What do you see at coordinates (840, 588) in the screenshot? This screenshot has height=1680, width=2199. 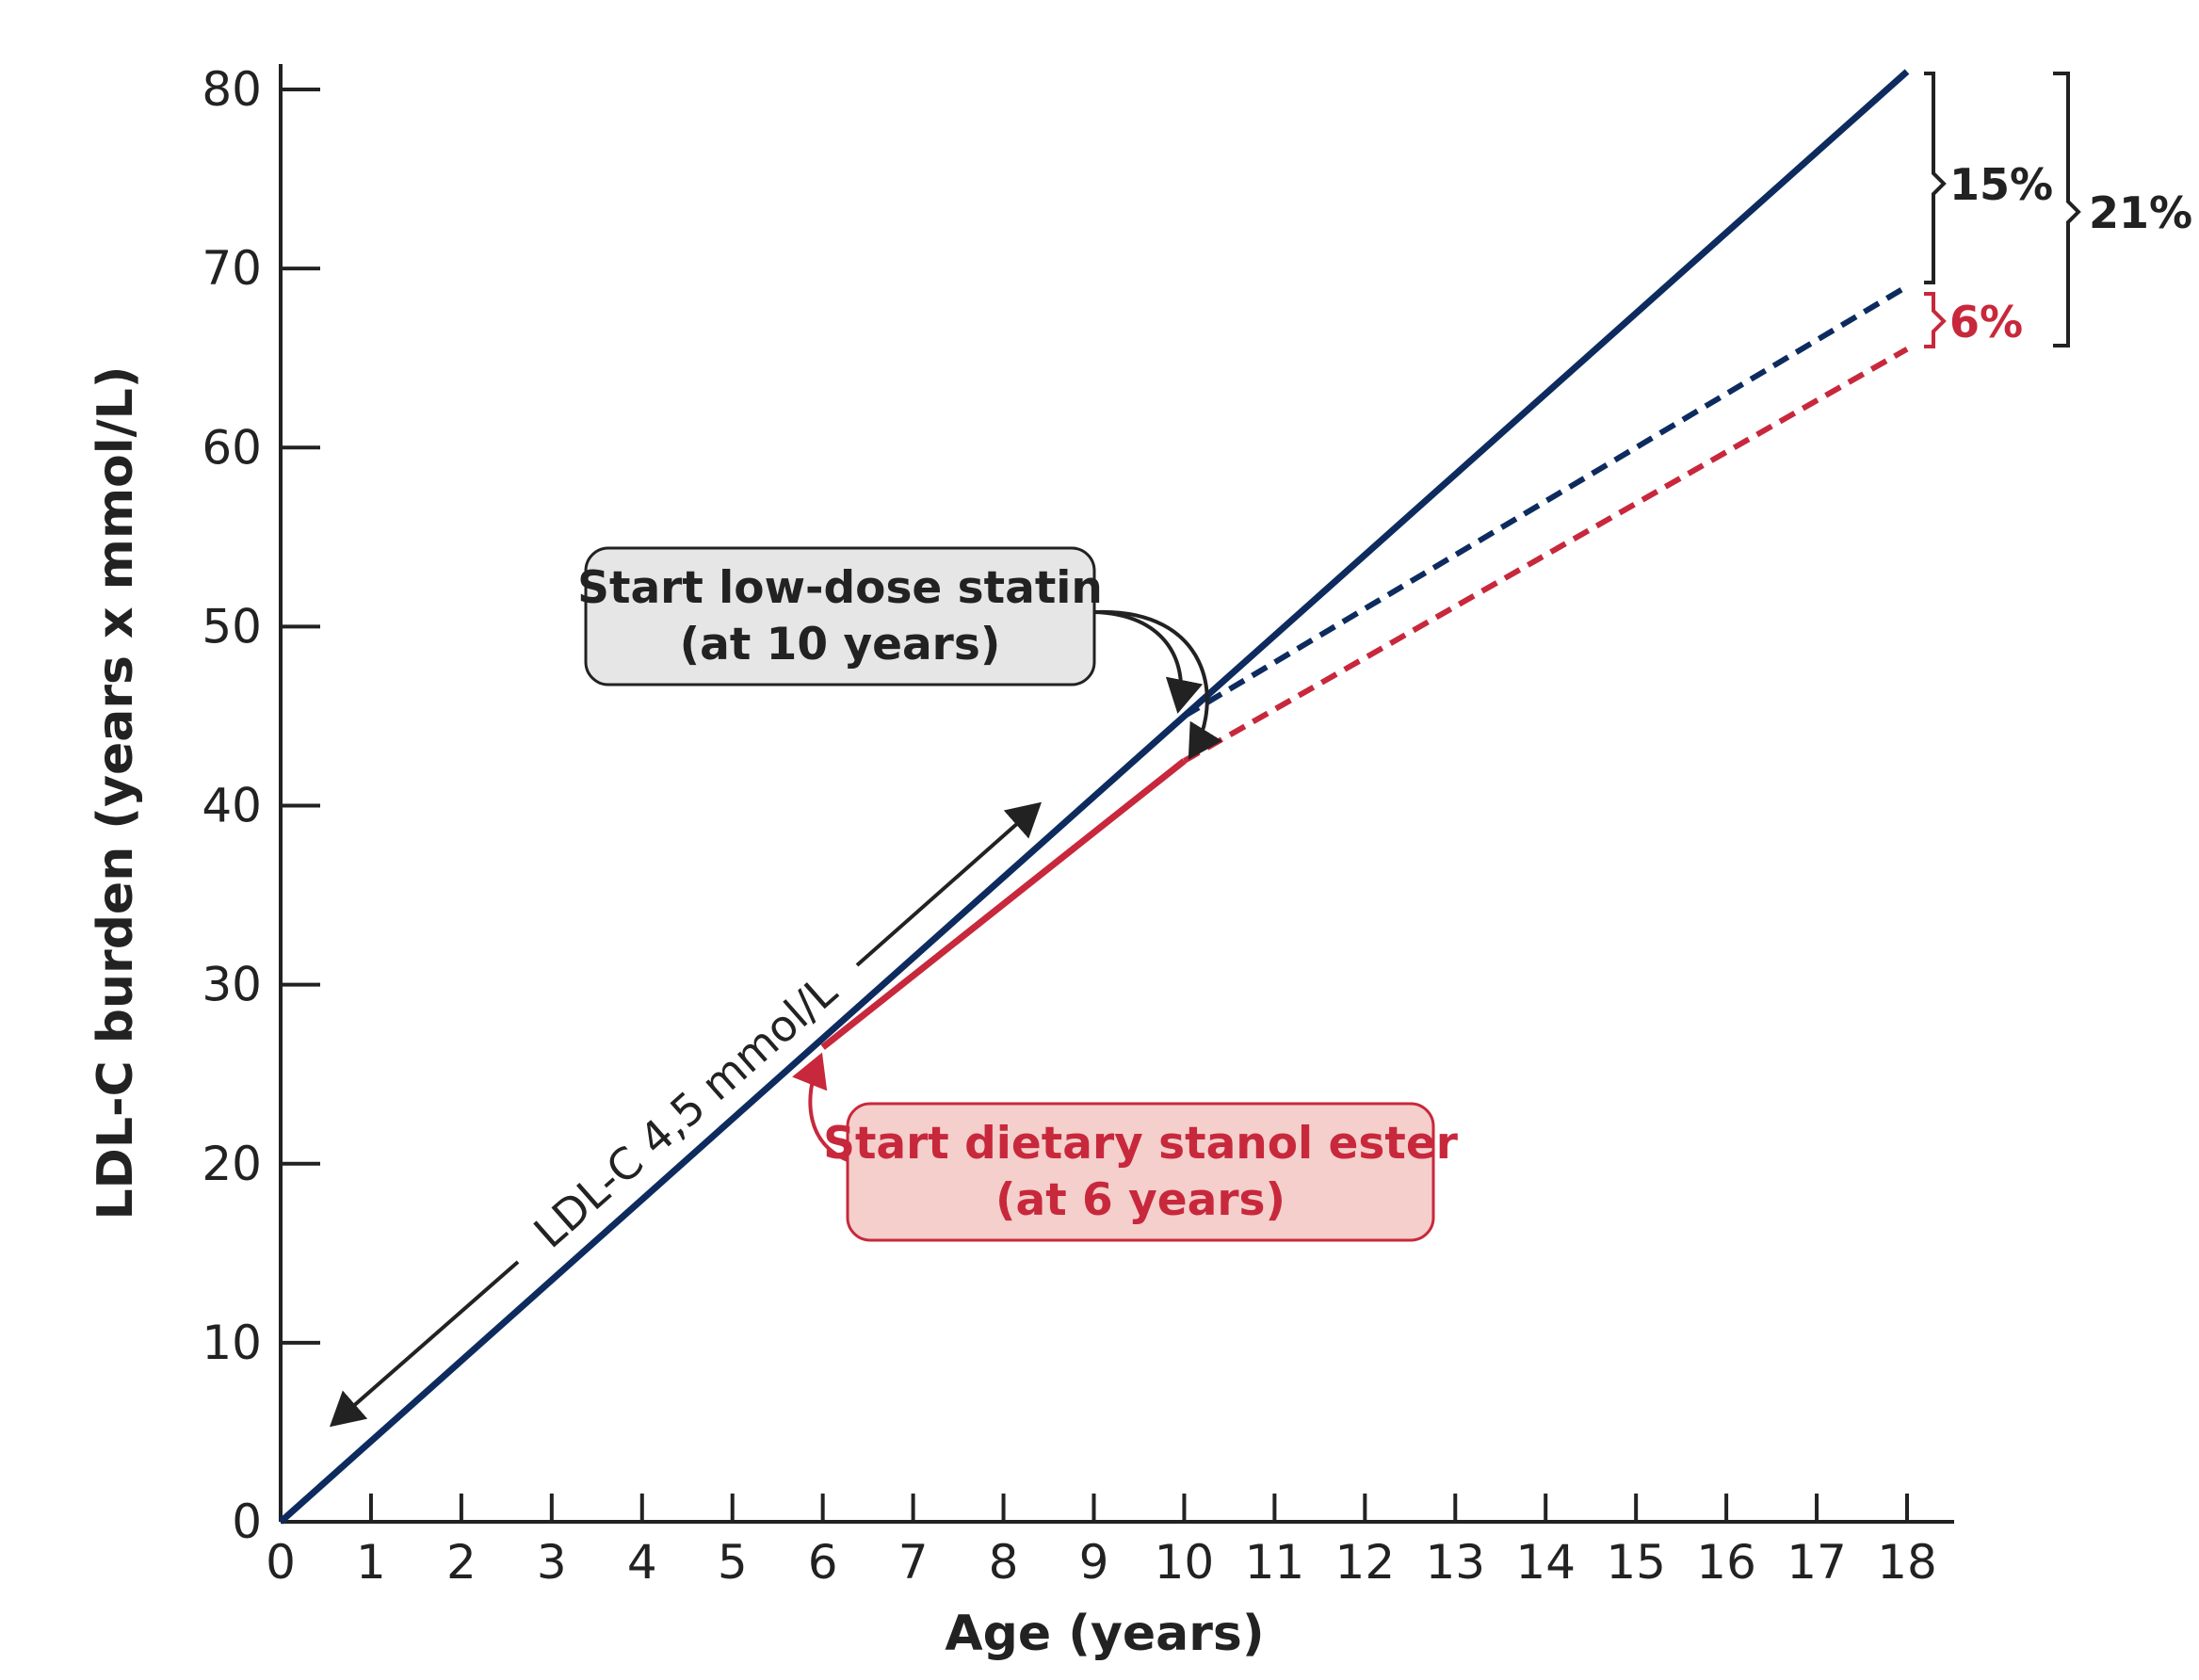 I see `statin-label-line1: Start low-dose statin` at bounding box center [840, 588].